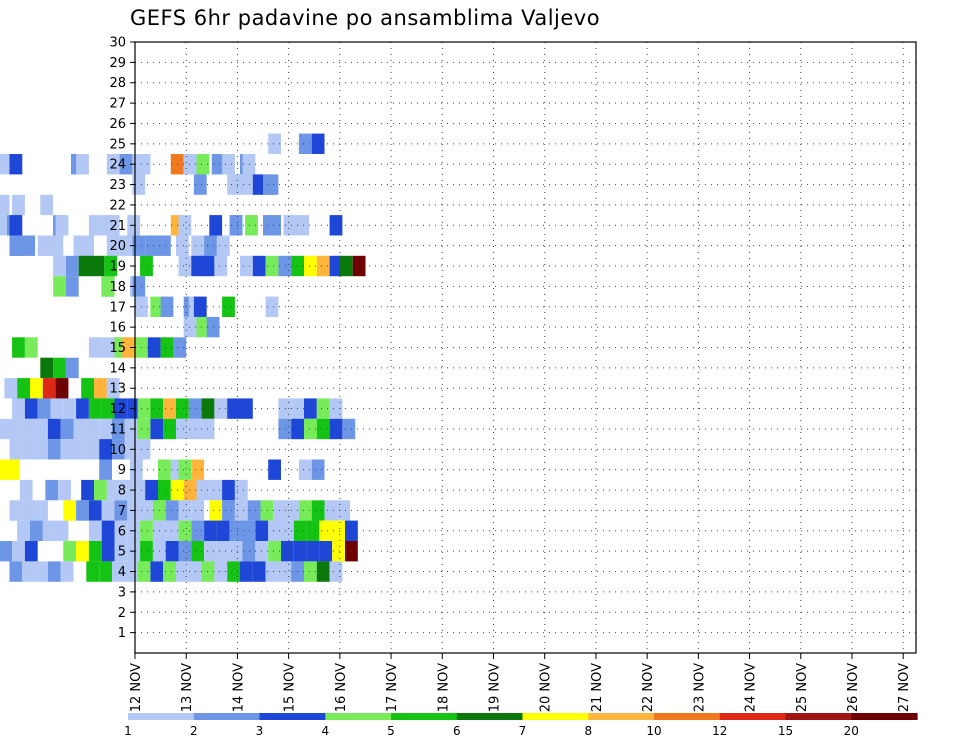  Describe the element at coordinates (117, 226) in the screenshot. I see `y-tick-label: 21` at that location.